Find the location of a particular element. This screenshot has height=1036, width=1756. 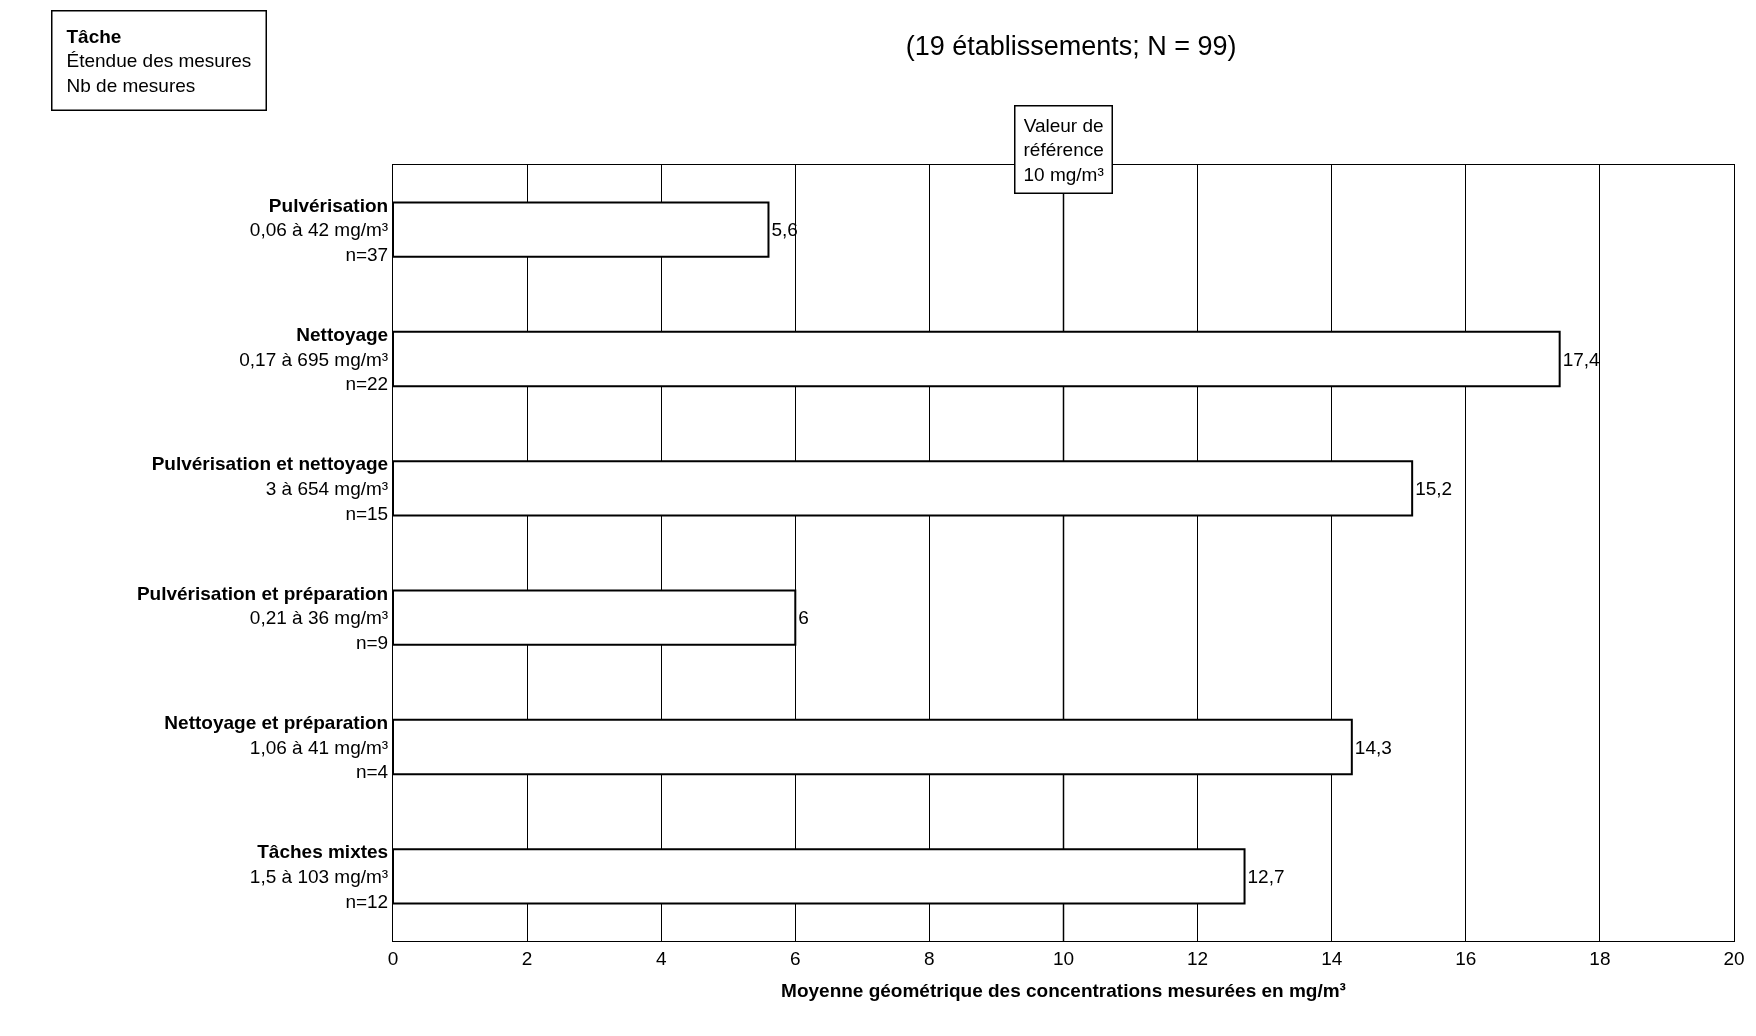

x-tick-label: 14 is located at coordinates (1332, 958).